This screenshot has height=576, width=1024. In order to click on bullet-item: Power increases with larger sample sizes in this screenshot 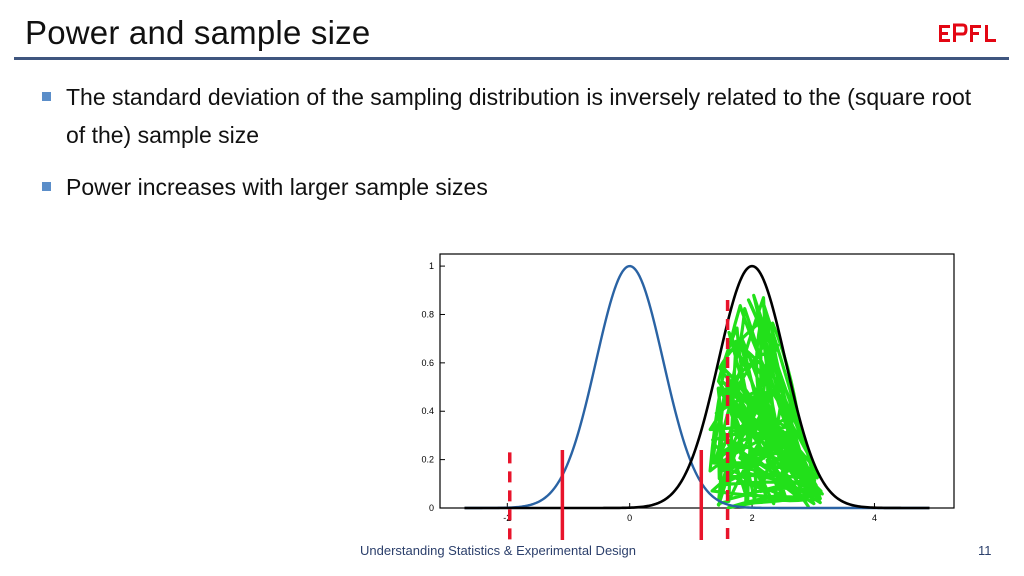, I will do `click(517, 187)`.